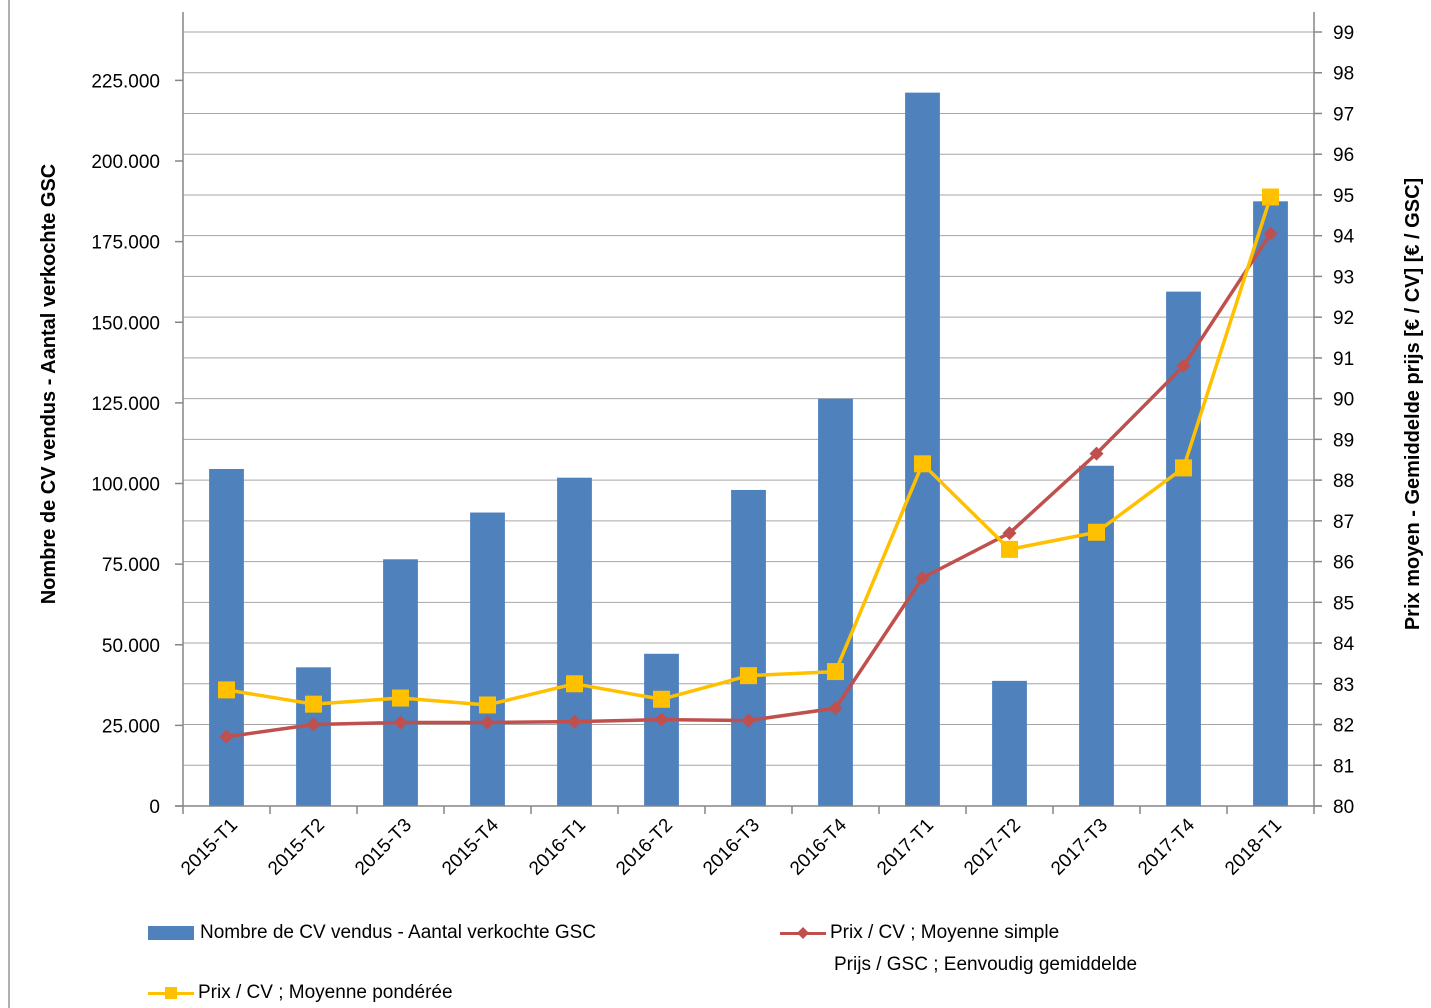 The width and height of the screenshot is (1431, 1008). I want to click on tick-label-x: 2018-T1, so click(1253, 847).